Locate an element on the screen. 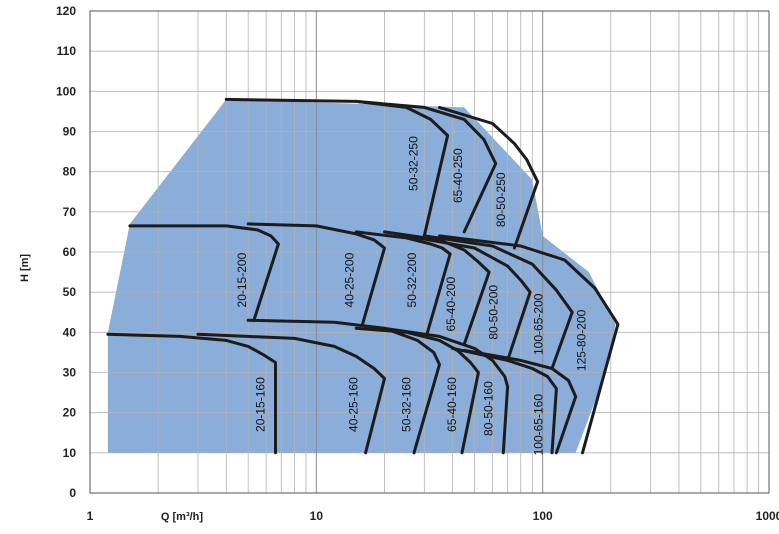 The height and width of the screenshot is (534, 779). y-tick-label: 120 is located at coordinates (66, 11).